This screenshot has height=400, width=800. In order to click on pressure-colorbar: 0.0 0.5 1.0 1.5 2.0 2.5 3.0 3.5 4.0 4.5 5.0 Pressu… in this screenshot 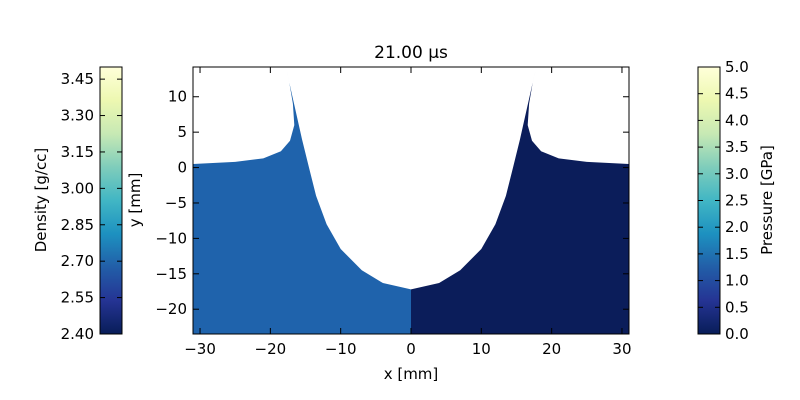, I will do `click(736, 200)`.